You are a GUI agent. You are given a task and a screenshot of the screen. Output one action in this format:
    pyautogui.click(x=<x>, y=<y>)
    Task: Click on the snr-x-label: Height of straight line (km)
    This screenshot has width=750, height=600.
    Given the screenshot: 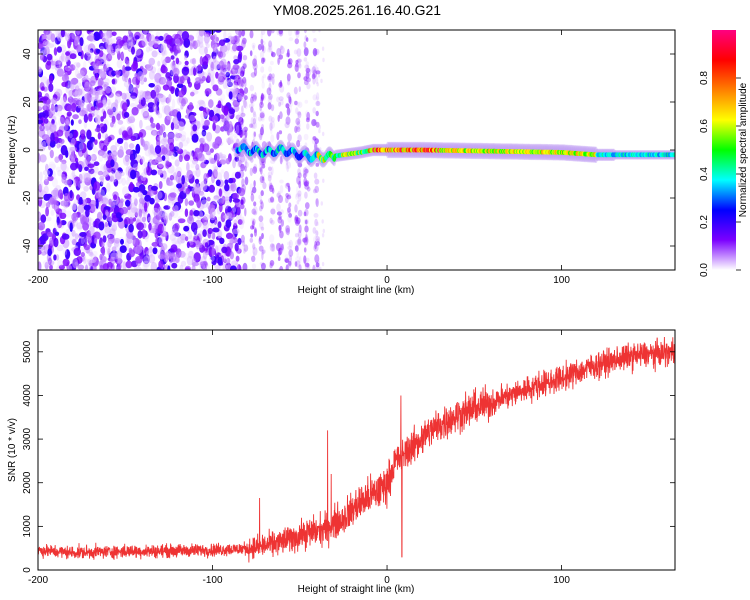 What is the action you would take?
    pyautogui.click(x=356, y=589)
    